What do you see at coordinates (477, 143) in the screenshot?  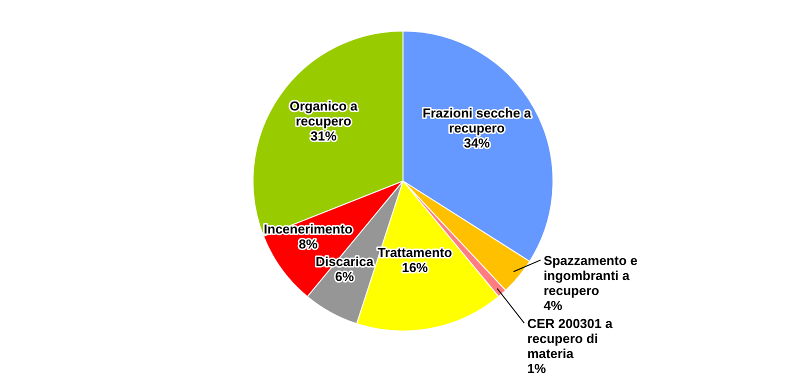 I see `data-label: 34%` at bounding box center [477, 143].